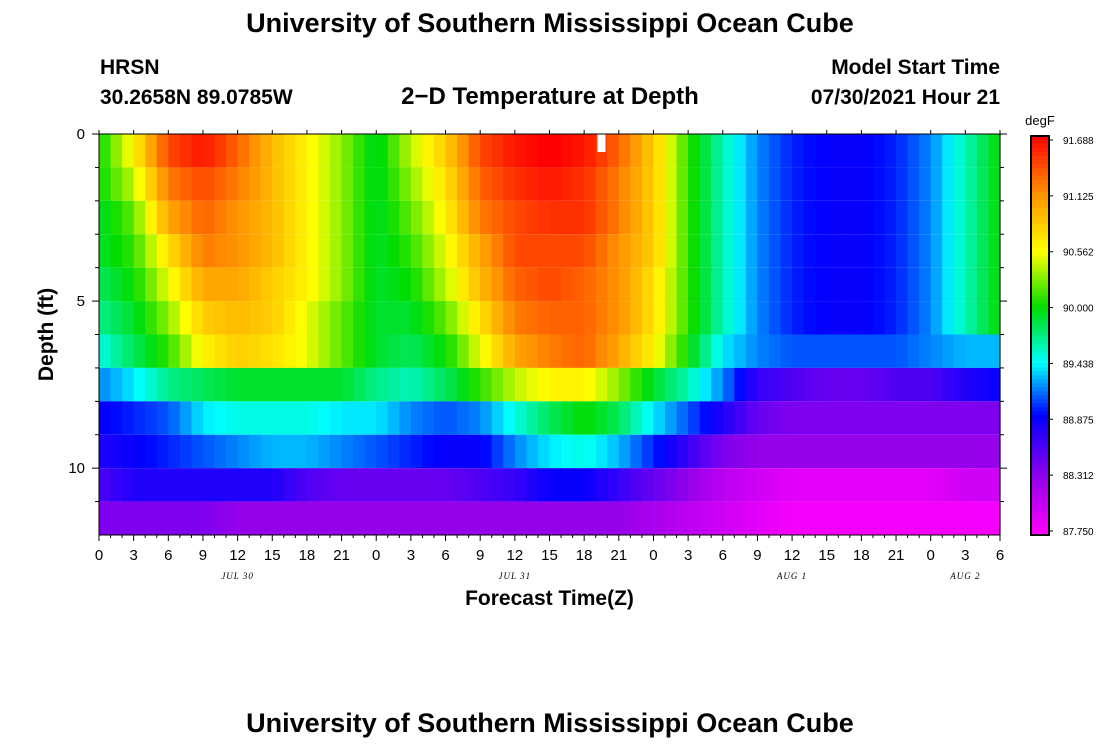 This screenshot has height=750, width=1100. What do you see at coordinates (272, 555) in the screenshot?
I see `x-tick-label: 15` at bounding box center [272, 555].